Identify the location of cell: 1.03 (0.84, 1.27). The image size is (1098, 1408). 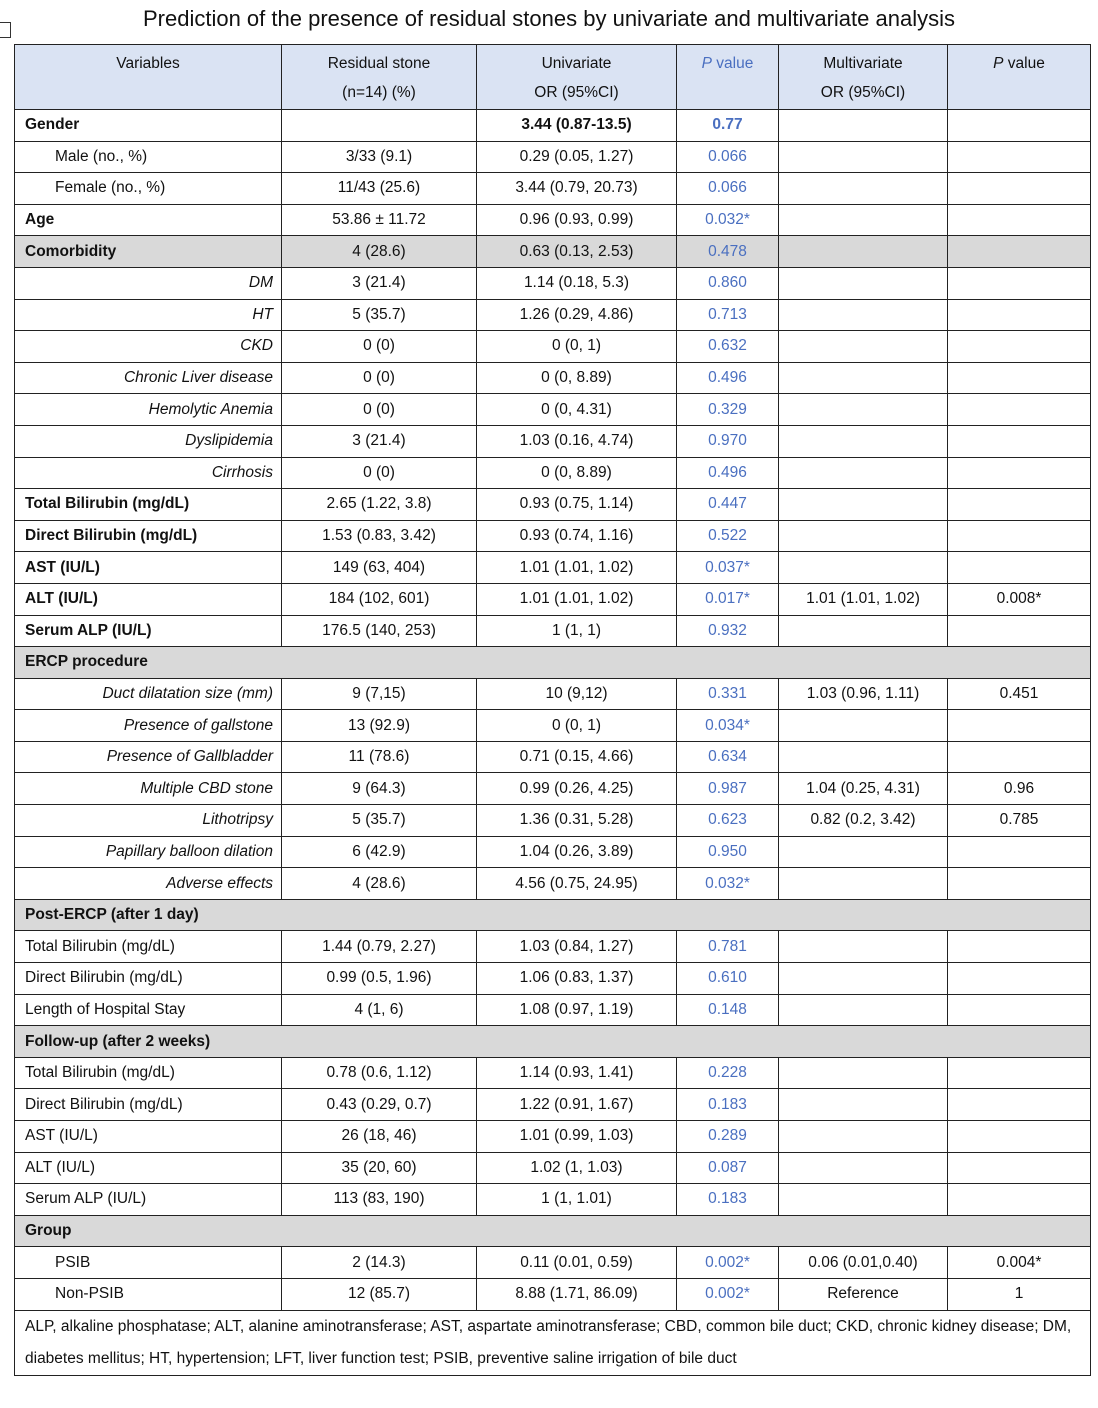
(576, 947).